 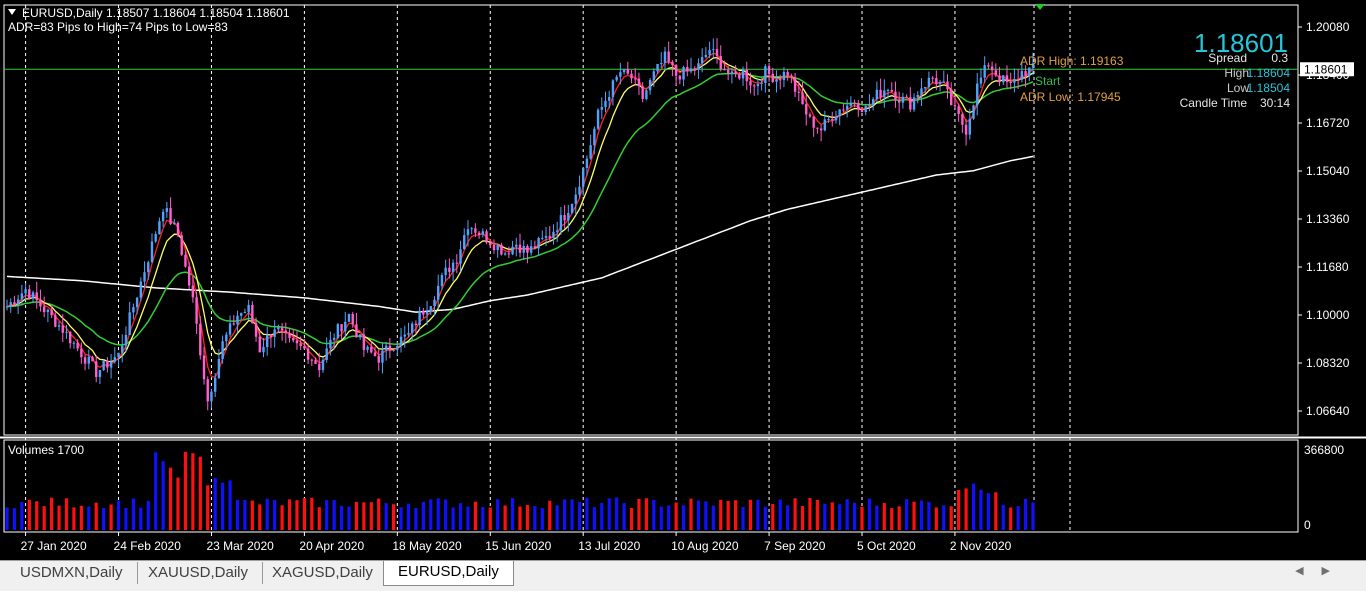 What do you see at coordinates (795, 546) in the screenshot?
I see `time-tick-label: 7 Sep 2020` at bounding box center [795, 546].